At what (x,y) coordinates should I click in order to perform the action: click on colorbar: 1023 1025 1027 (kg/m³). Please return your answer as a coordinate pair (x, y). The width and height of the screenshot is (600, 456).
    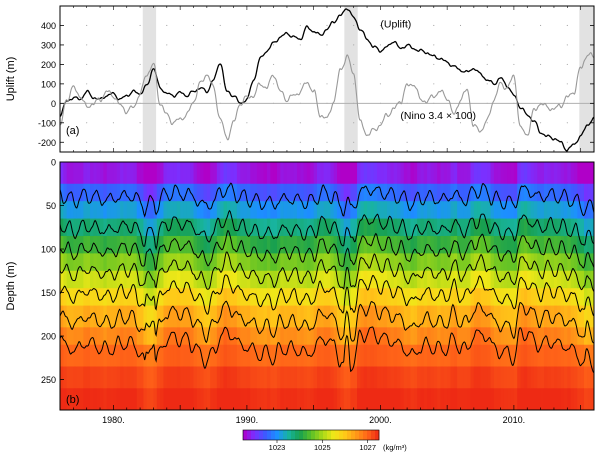
    Looking at the image, I should click on (324, 440).